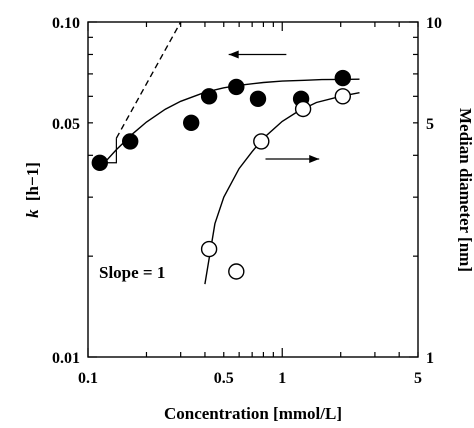 Image resolution: width=474 pixels, height=428 pixels. Describe the element at coordinates (32, 181) in the screenshot. I see `y-left-title-unit: [h−1]` at that location.